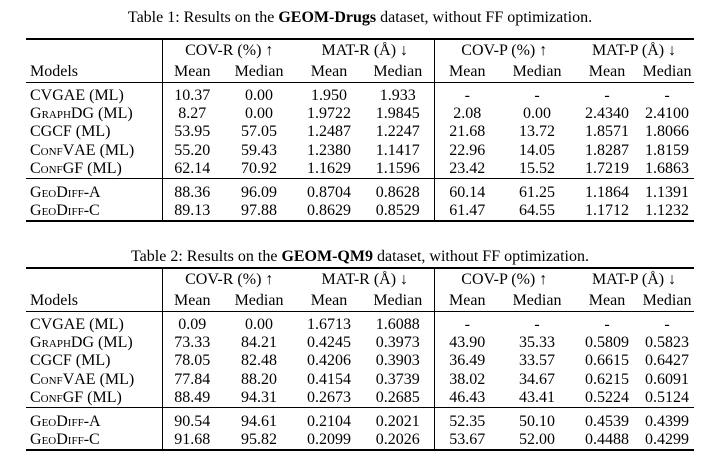 This screenshot has height=469, width=720. Describe the element at coordinates (537, 379) in the screenshot. I see `table2-cell: 34.67` at that location.